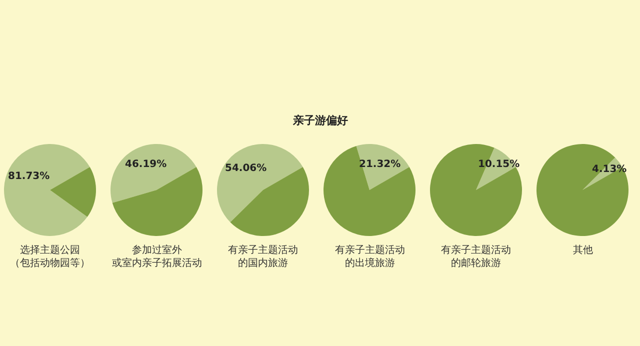 The image size is (640, 346). What do you see at coordinates (320, 120) in the screenshot?
I see `chart-title: 亲子游偏好` at bounding box center [320, 120].